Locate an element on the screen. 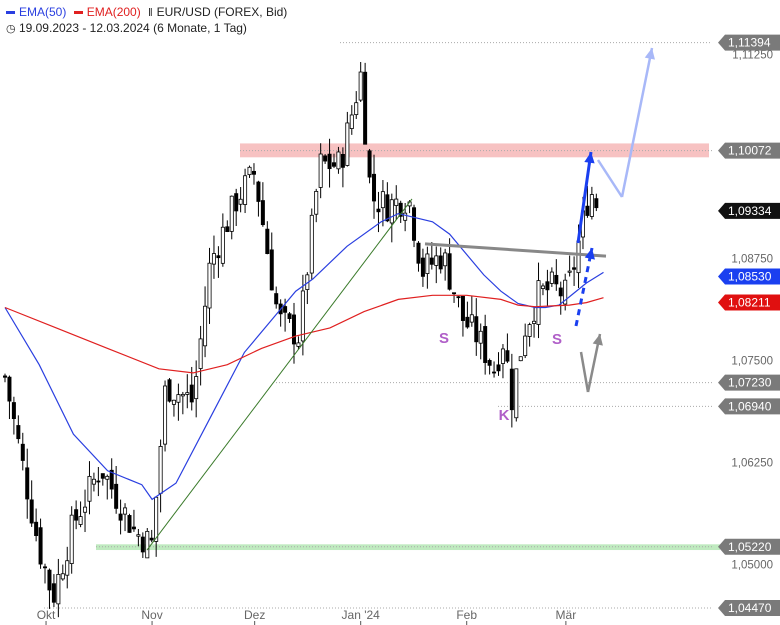 The height and width of the screenshot is (625, 780). price-badge-label: 1,11394 is located at coordinates (749, 43).